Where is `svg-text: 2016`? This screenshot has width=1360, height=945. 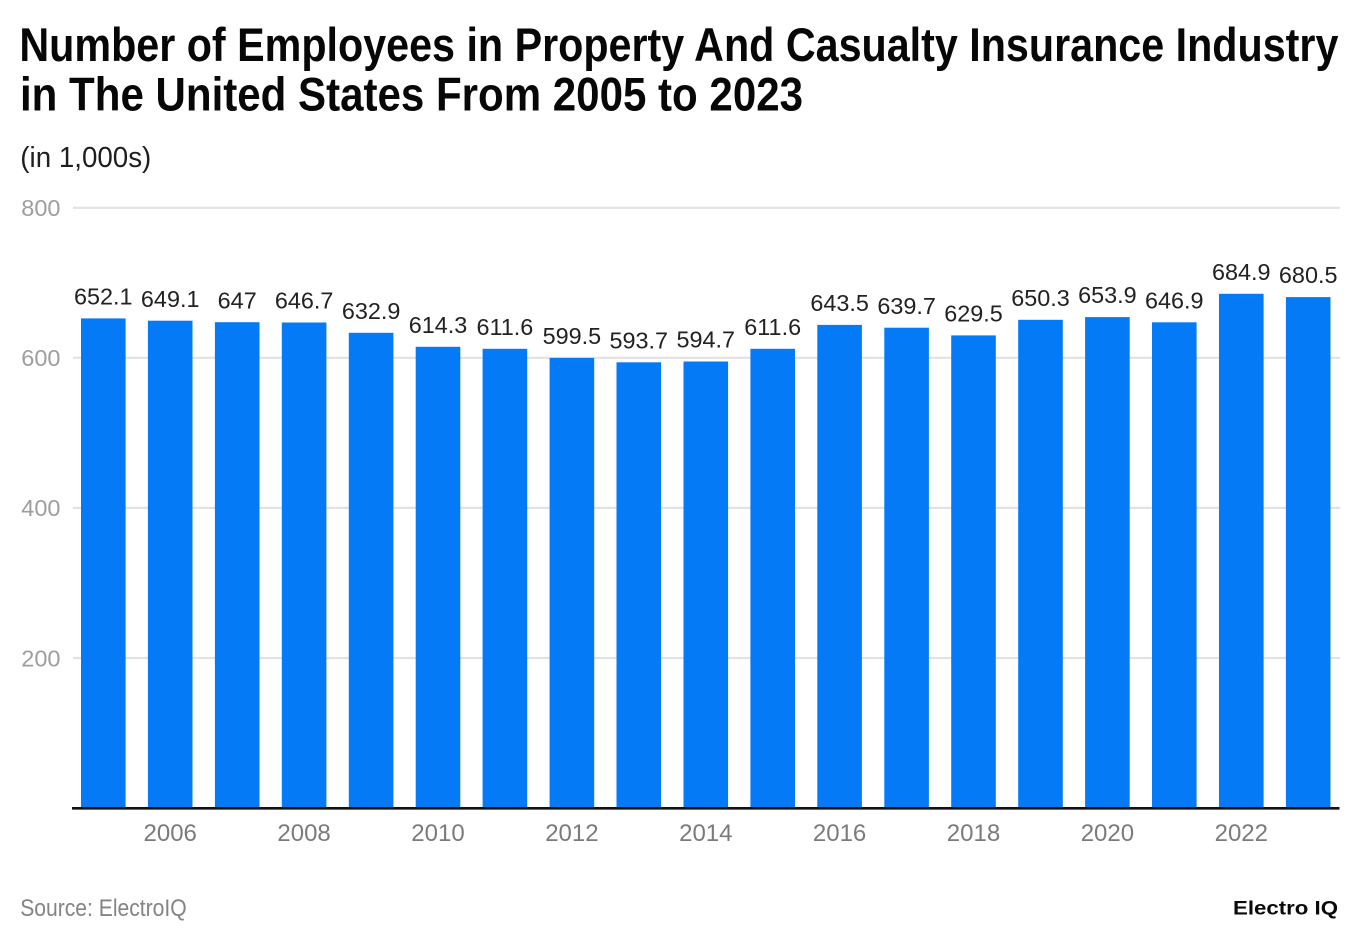
svg-text: 2016 is located at coordinates (839, 833).